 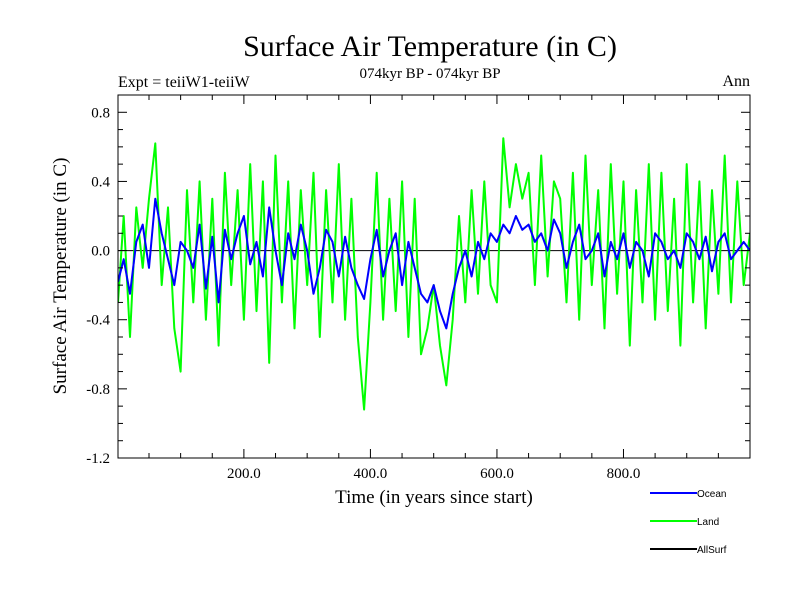 I want to click on y-axis-label: Surface Air Temperature (in C), so click(x=60, y=276).